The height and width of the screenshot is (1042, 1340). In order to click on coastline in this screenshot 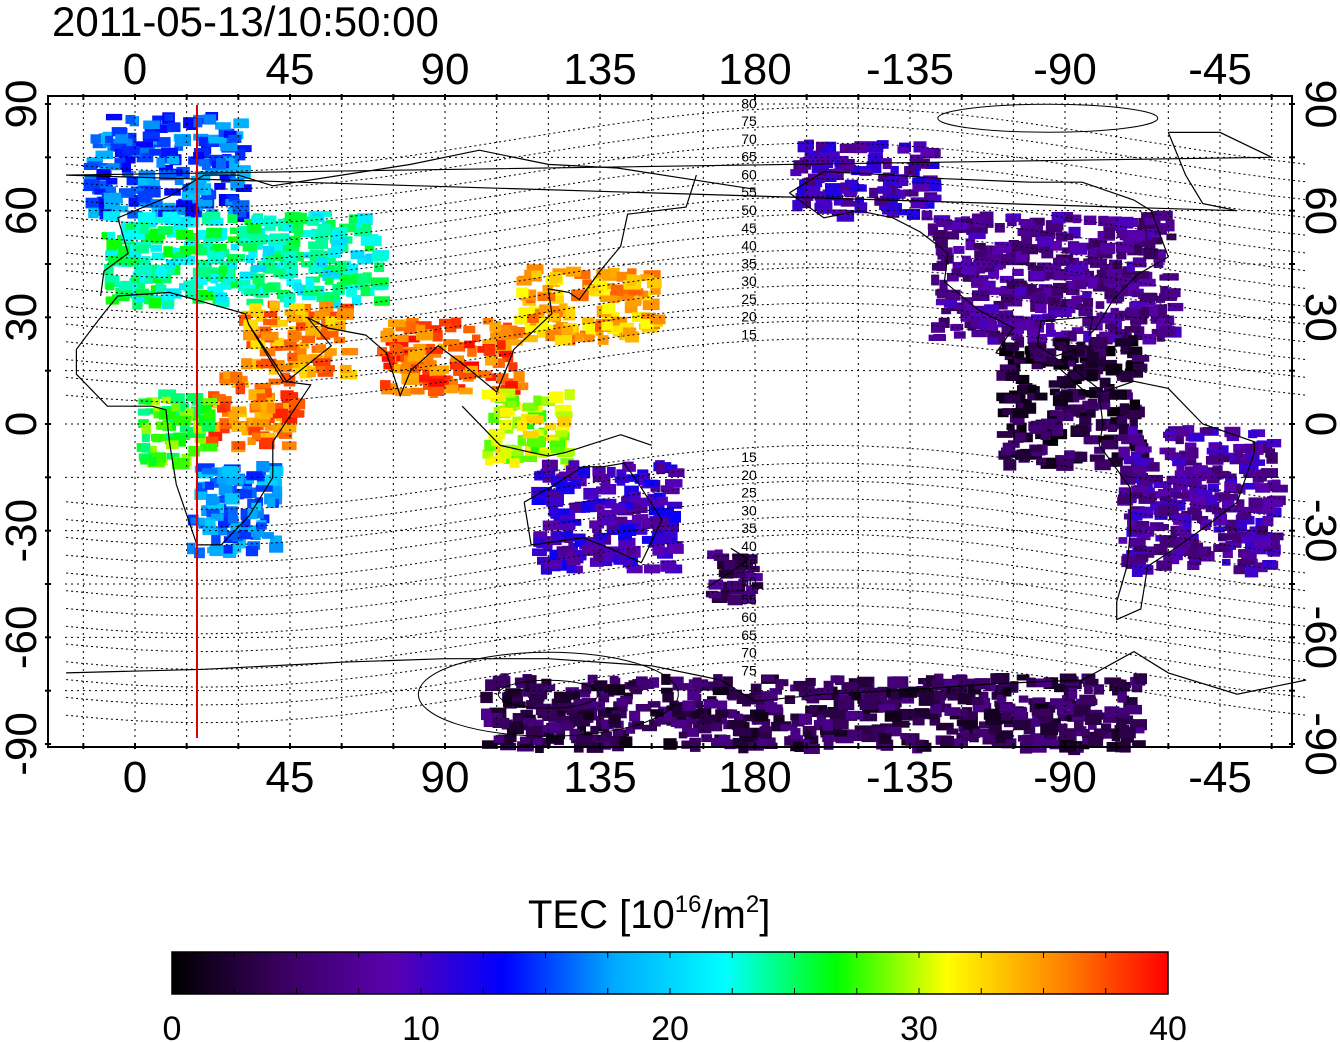, I will do `click(556, 431)`.